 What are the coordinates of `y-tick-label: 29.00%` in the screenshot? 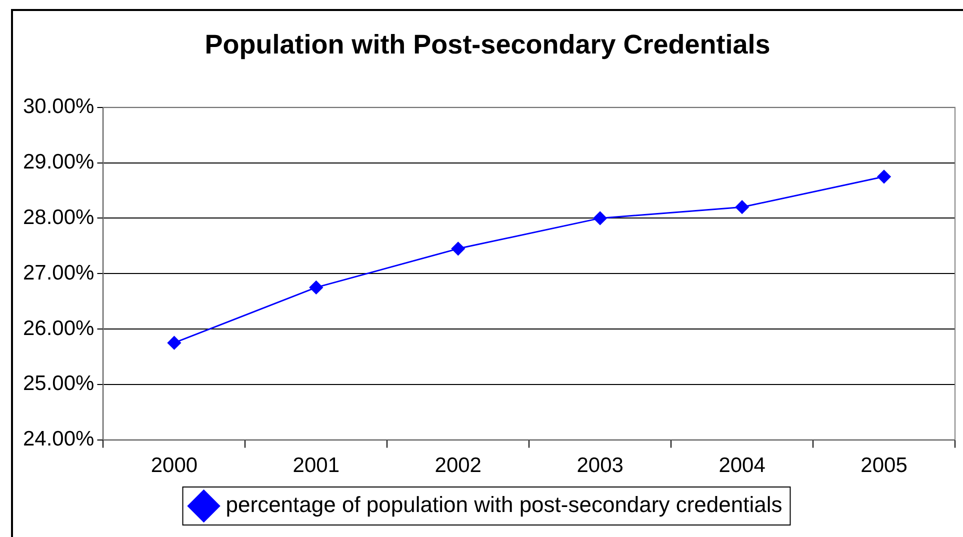 It's located at (58, 162).